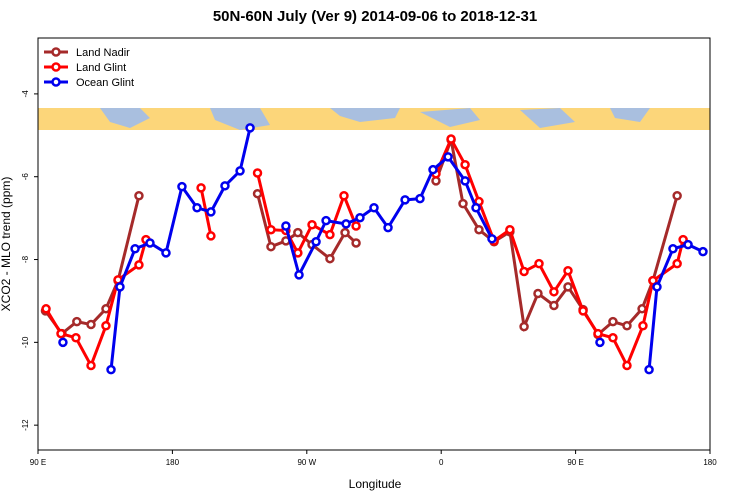 This screenshot has height=500, width=750. What do you see at coordinates (25, 177) in the screenshot?
I see `y-tick-label: -6` at bounding box center [25, 177].